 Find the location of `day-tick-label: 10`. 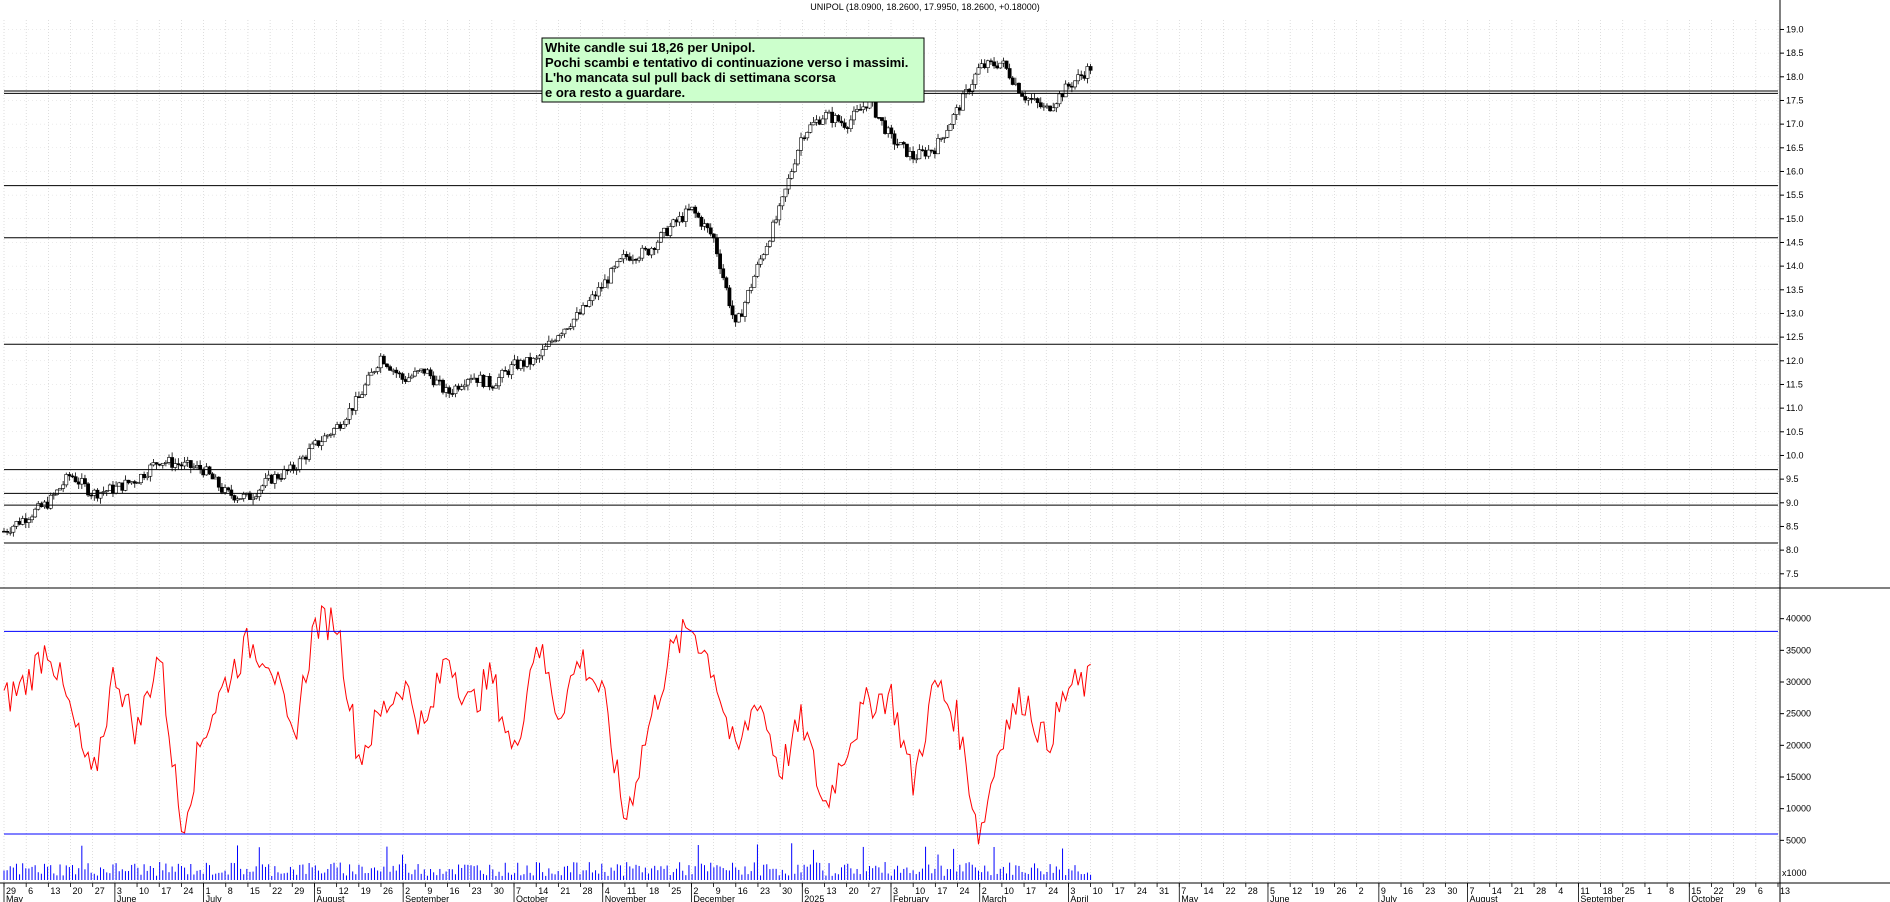

day-tick-label: 10 is located at coordinates (144, 891).